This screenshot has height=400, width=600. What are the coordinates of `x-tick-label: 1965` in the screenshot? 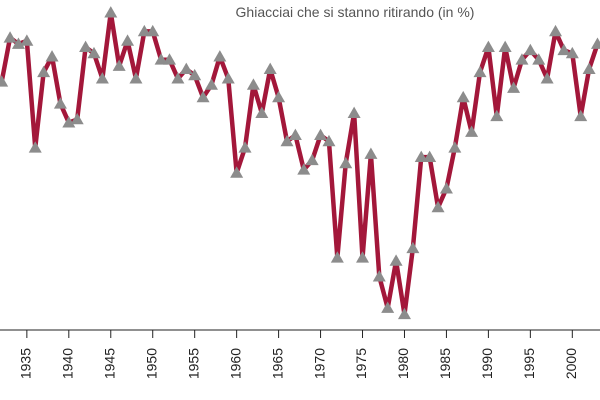 It's located at (277, 363).